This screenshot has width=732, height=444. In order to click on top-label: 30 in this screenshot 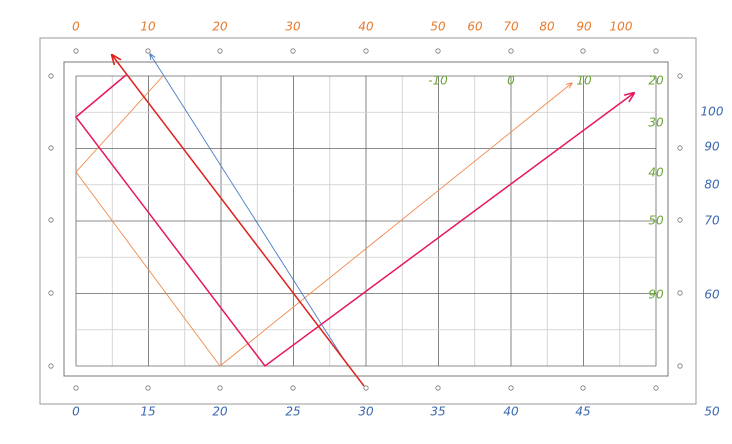, I will do `click(293, 27)`.